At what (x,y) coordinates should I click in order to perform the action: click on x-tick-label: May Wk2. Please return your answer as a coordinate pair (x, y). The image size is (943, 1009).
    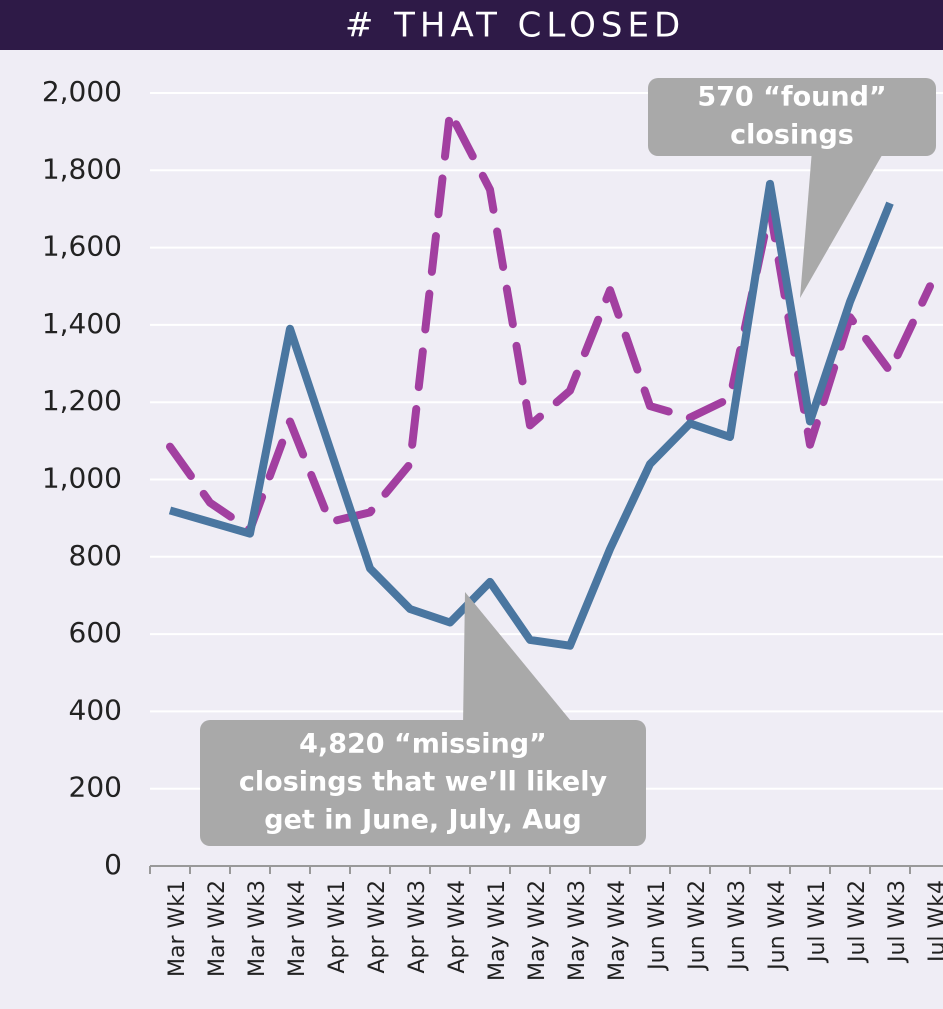
    Looking at the image, I should click on (537, 930).